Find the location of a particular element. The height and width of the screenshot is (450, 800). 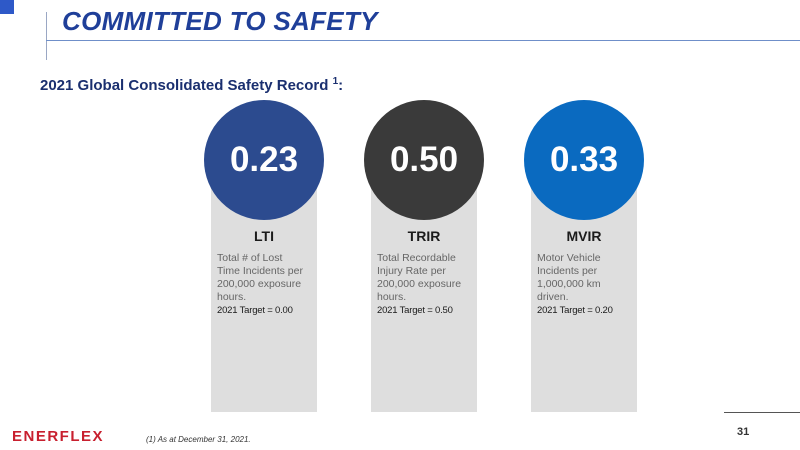

desc-line: Total Recordable is located at coordinates (416, 258).